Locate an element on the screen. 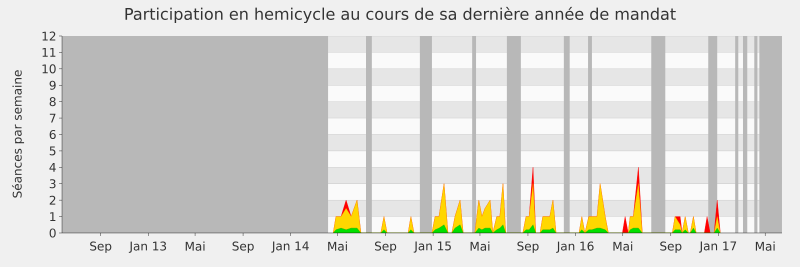 This screenshot has height=267, width=800. chart-title: Participation en hemicycle au cours de sa dernière année de mandat is located at coordinates (401, 15).